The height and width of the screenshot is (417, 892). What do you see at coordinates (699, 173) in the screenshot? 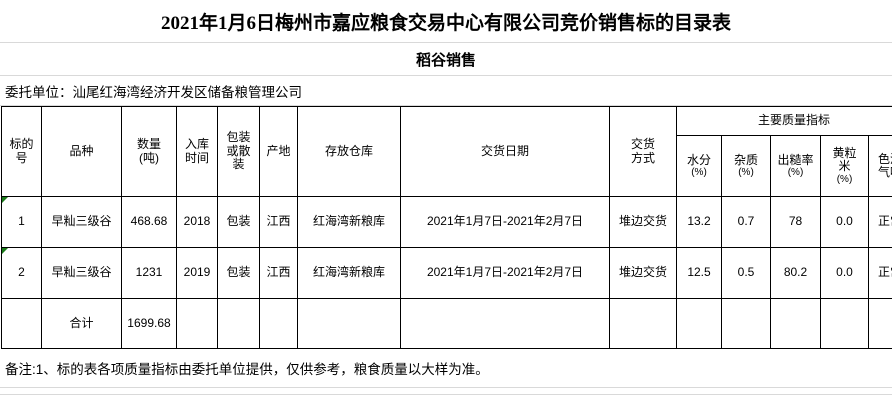
I see `col-header-moisture-unit: (%)` at bounding box center [699, 173].